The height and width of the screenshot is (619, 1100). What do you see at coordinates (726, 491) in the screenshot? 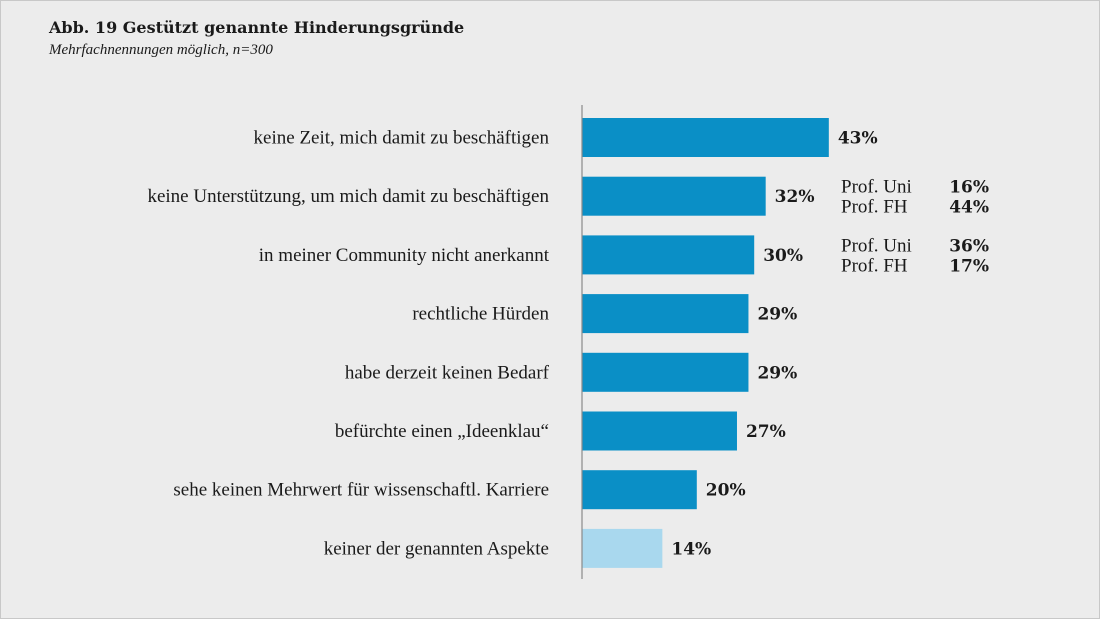
I see `value-label-7: 20%` at bounding box center [726, 491].